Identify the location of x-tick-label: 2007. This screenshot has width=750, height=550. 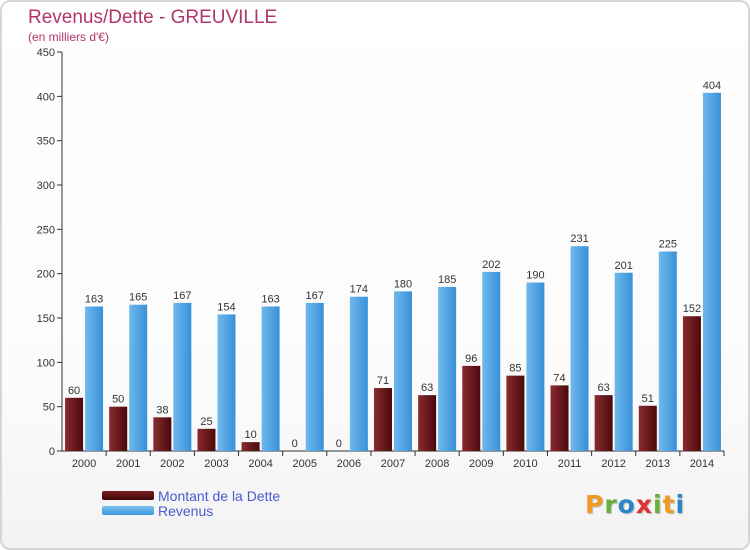
(393, 464).